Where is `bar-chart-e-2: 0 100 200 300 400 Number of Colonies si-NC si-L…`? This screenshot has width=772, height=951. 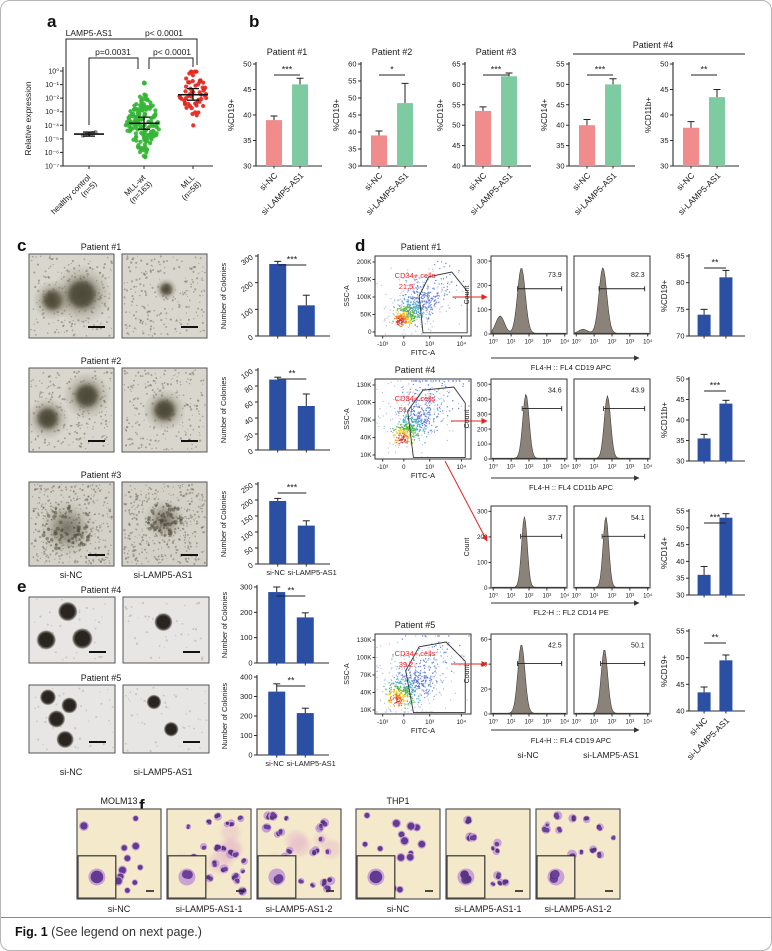
bar-chart-e-2: 0 100 200 300 400 Number of Colonies si-NC si-L… is located at coordinates (278, 721).